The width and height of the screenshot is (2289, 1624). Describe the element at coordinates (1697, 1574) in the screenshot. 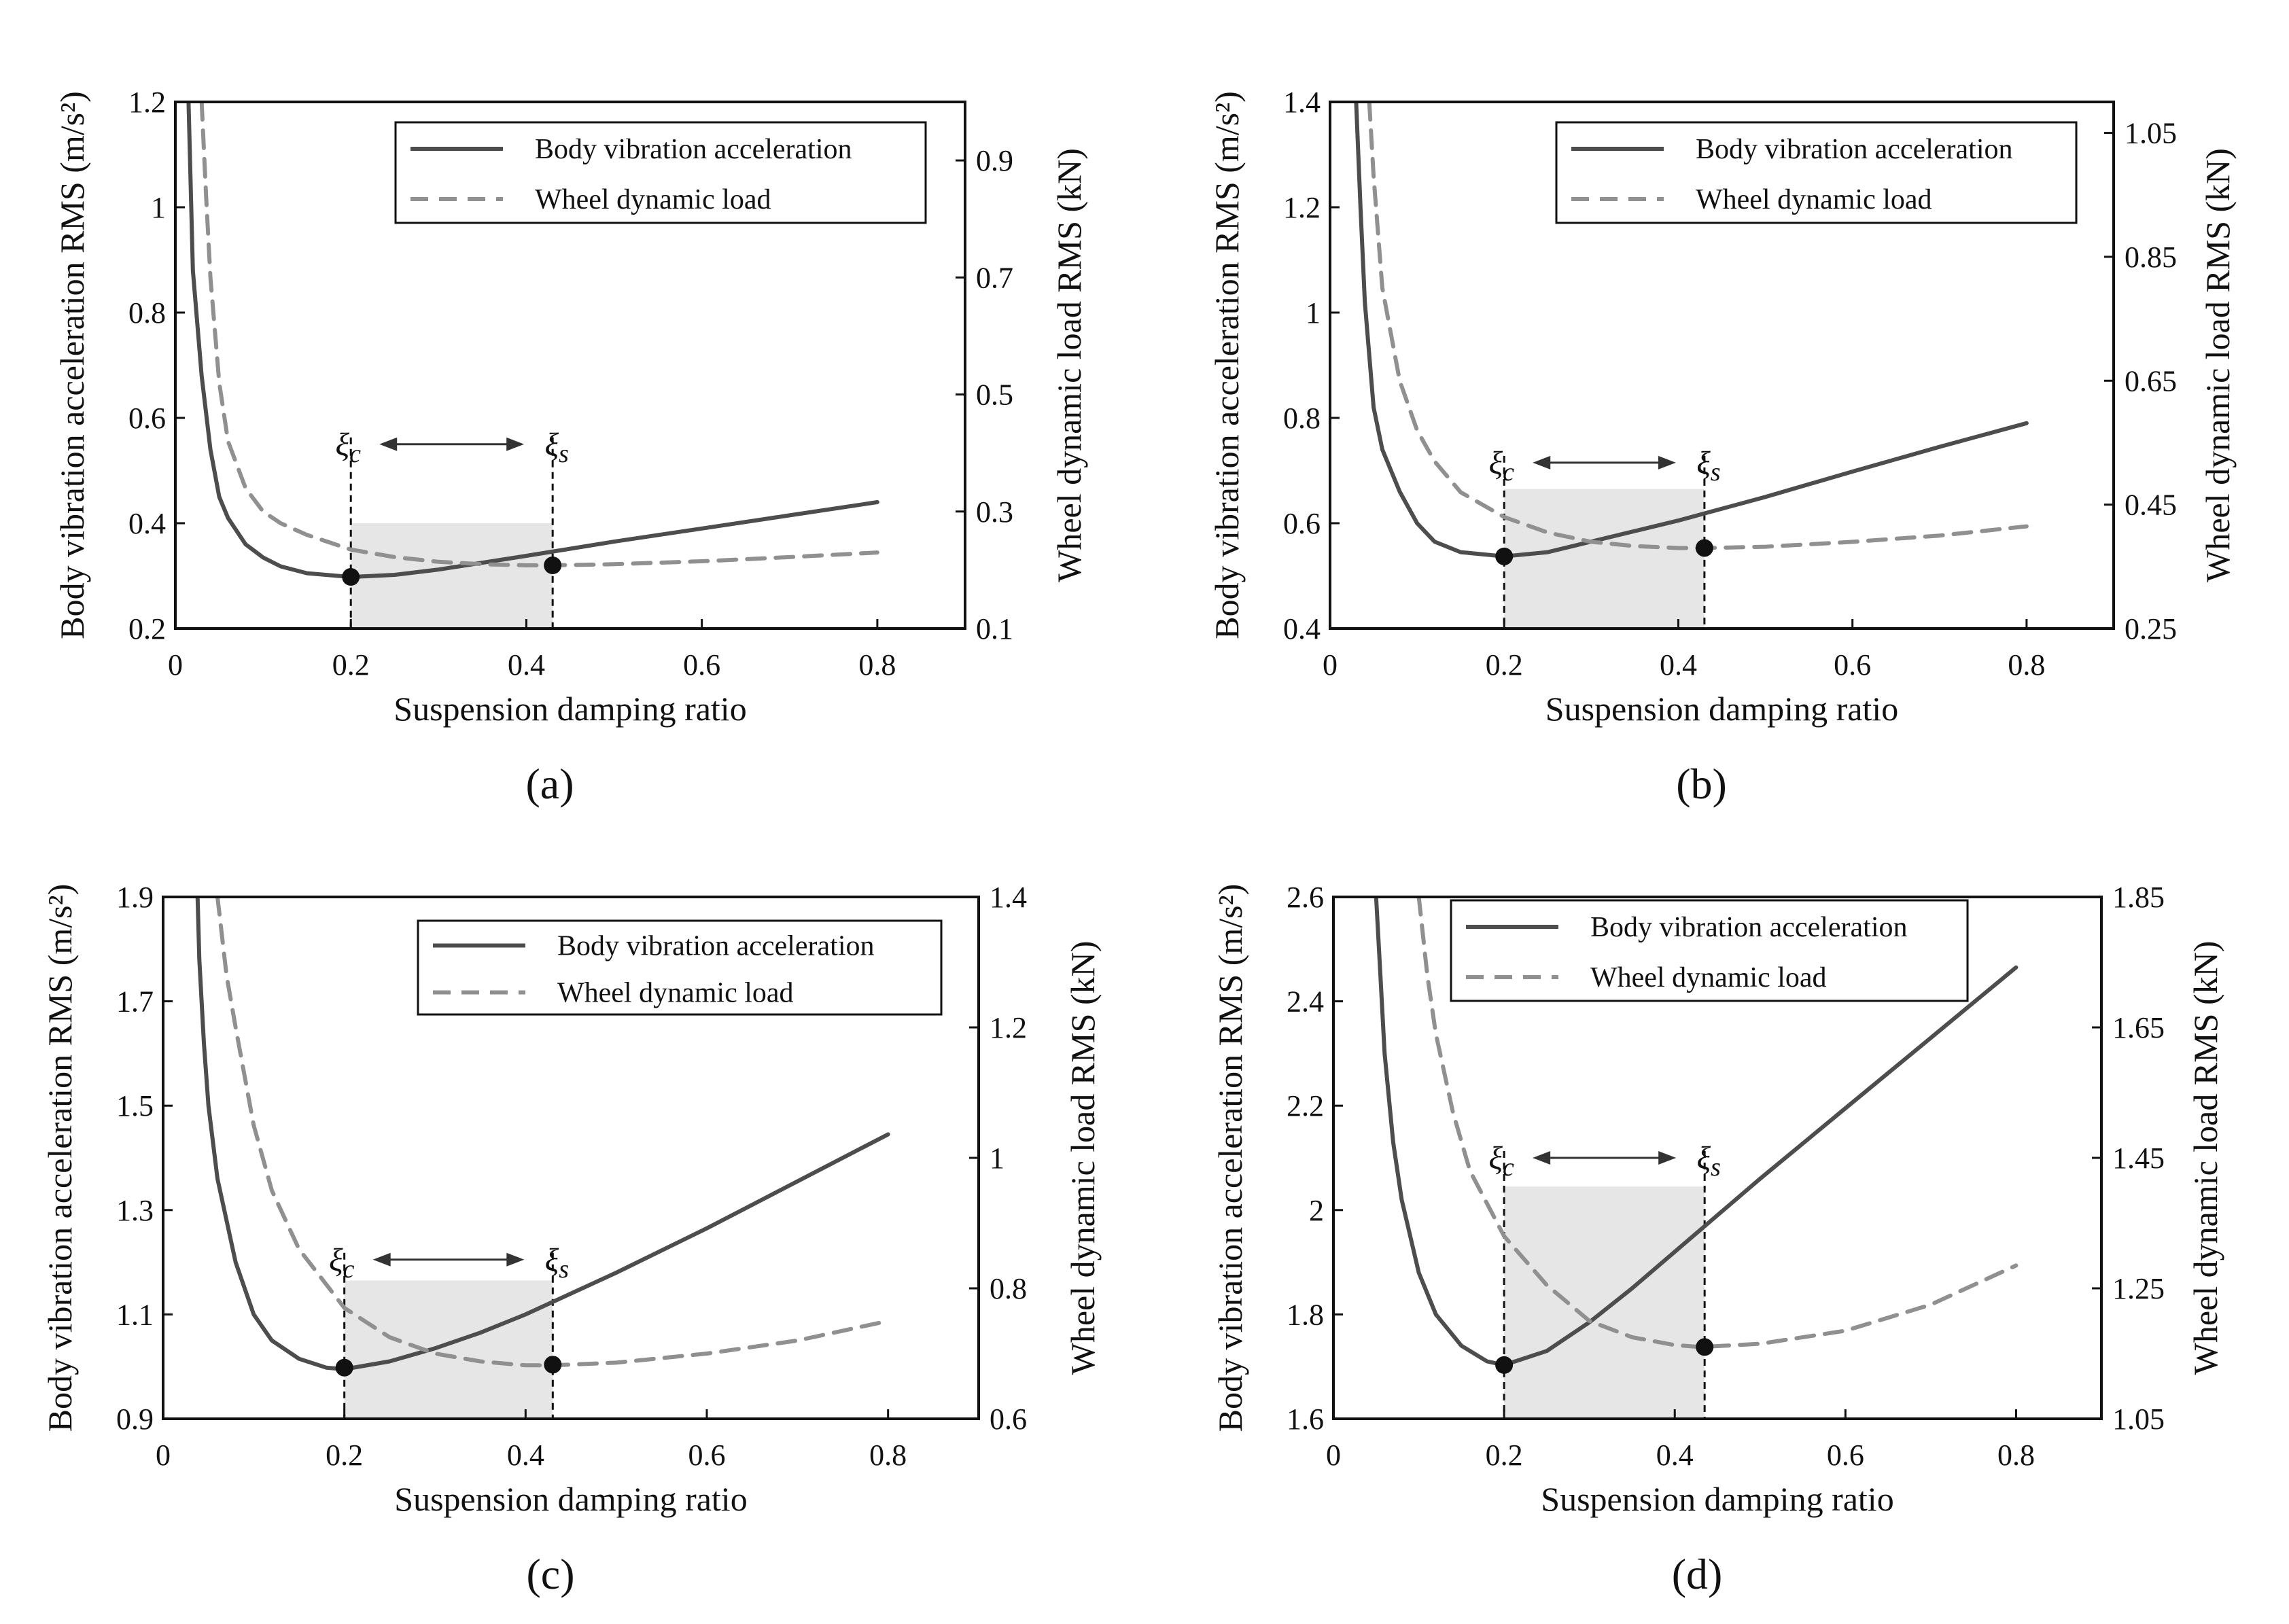

I see `panel-label: (d)` at that location.